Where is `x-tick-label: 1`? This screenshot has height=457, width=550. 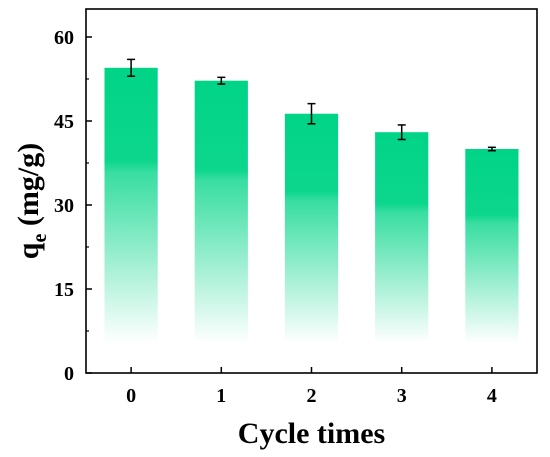
x-tick-label: 1 is located at coordinates (221, 396).